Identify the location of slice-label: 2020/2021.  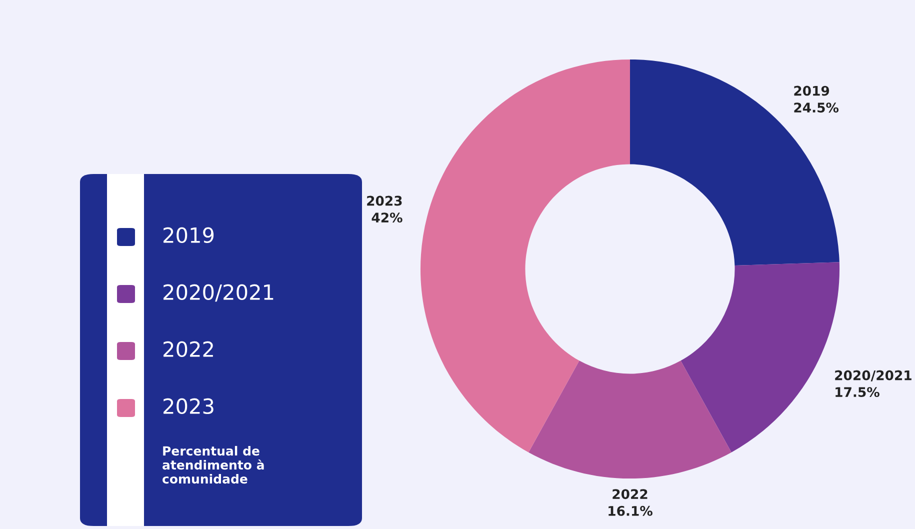
(873, 376).